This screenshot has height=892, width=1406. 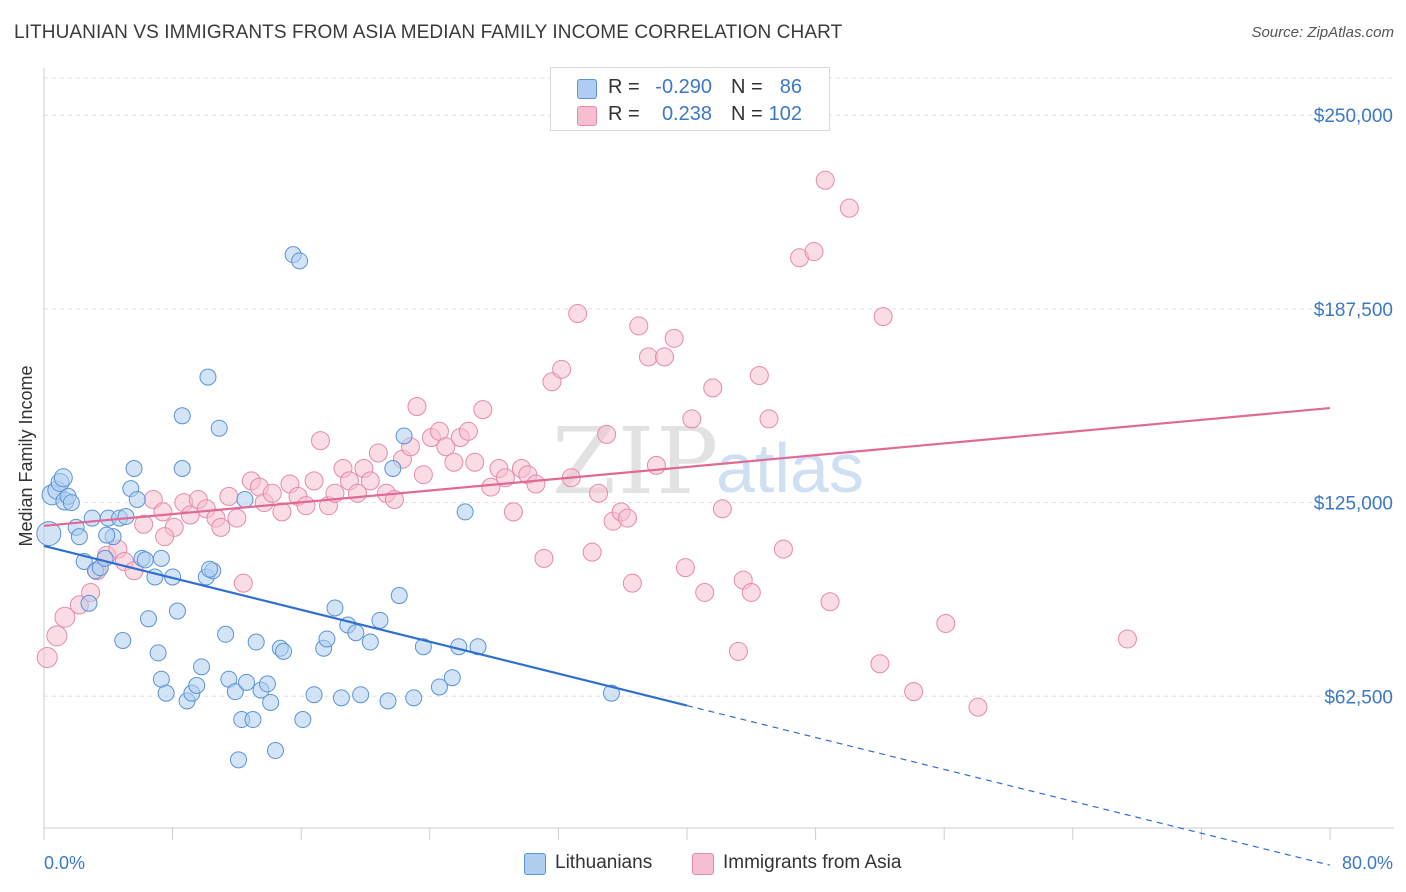 I want to click on x-tick-label: 80.0%, so click(x=1367, y=863).